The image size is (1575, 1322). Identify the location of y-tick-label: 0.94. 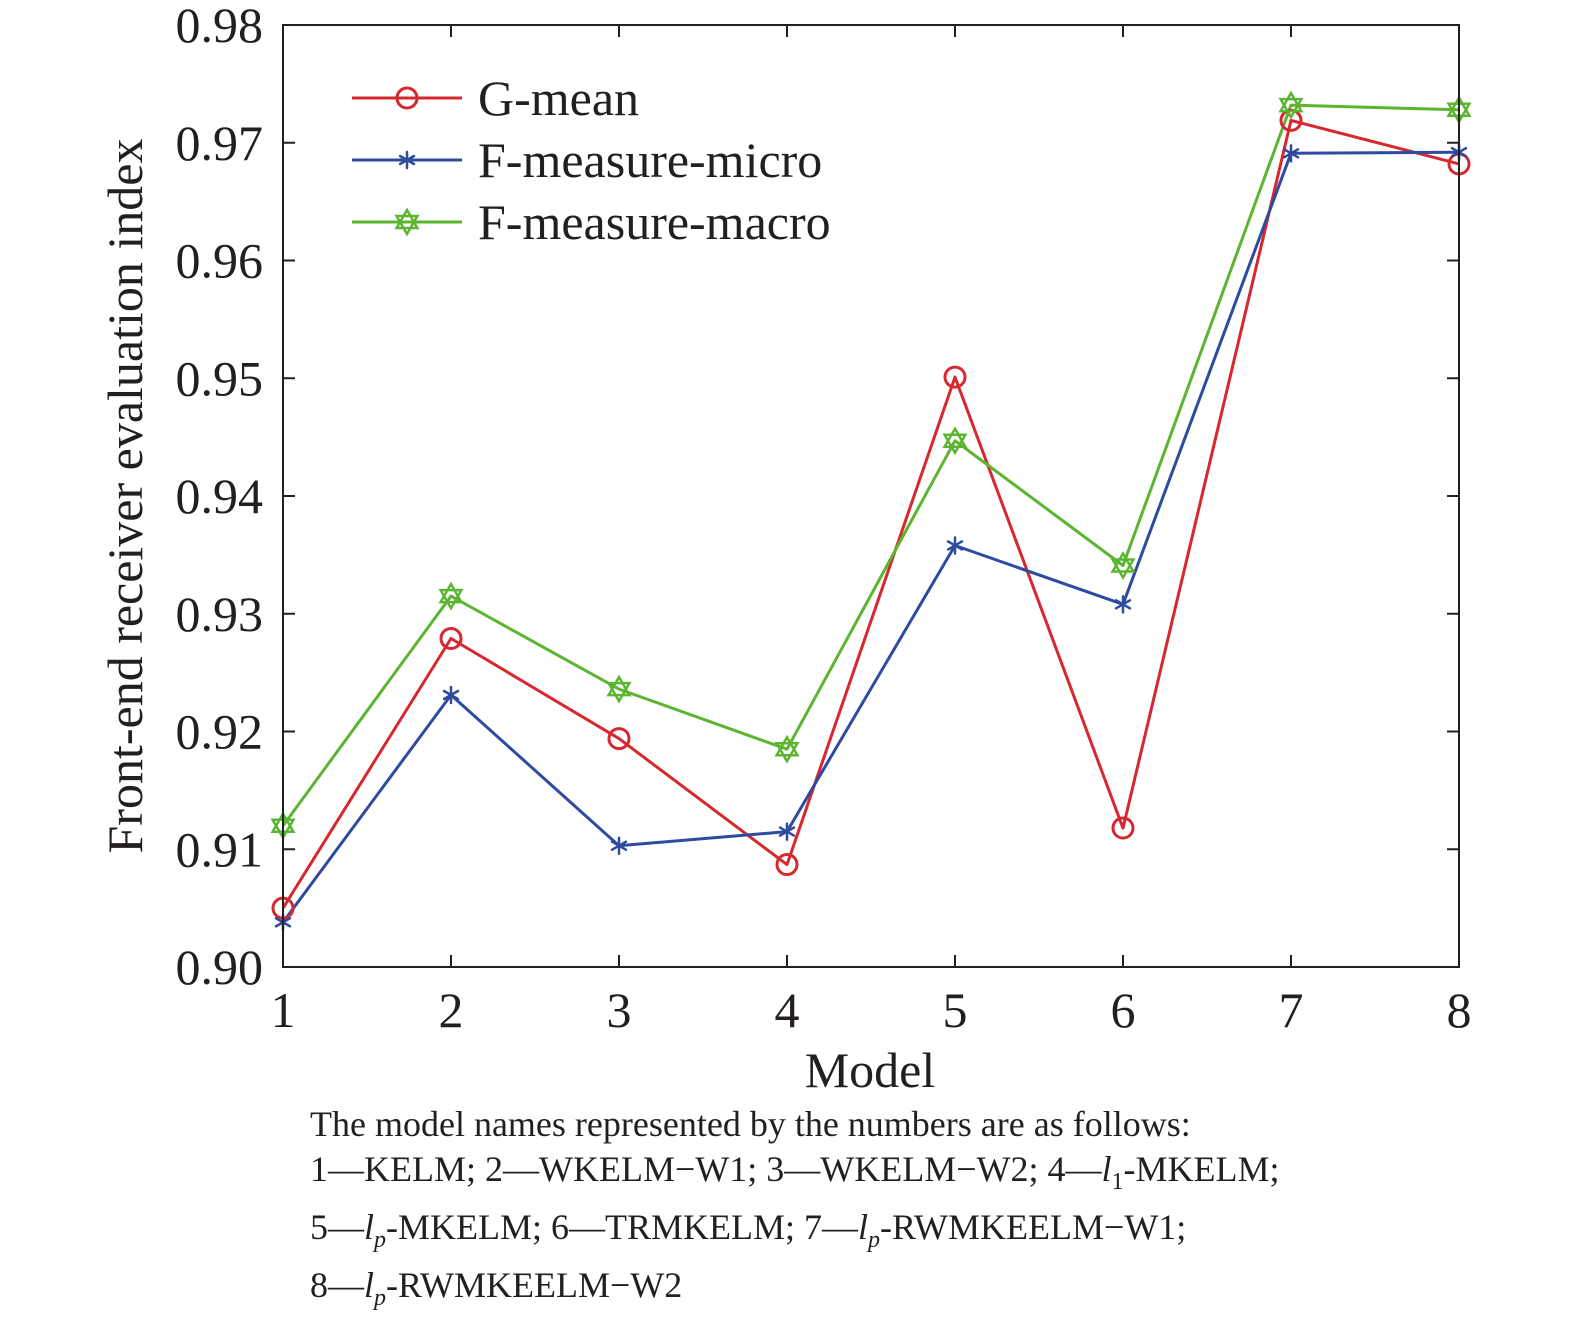
(220, 496).